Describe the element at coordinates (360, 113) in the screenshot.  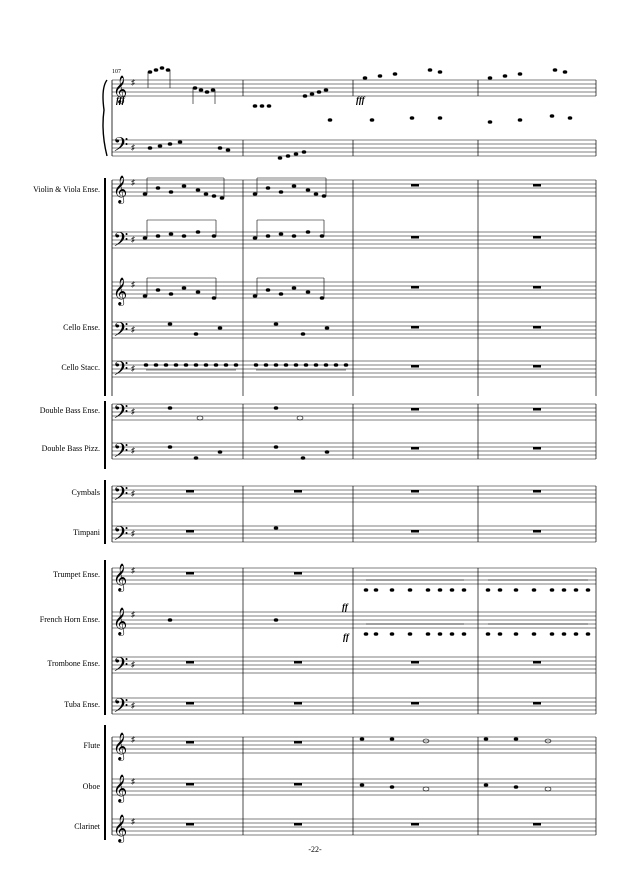
I see `piano-notes` at that location.